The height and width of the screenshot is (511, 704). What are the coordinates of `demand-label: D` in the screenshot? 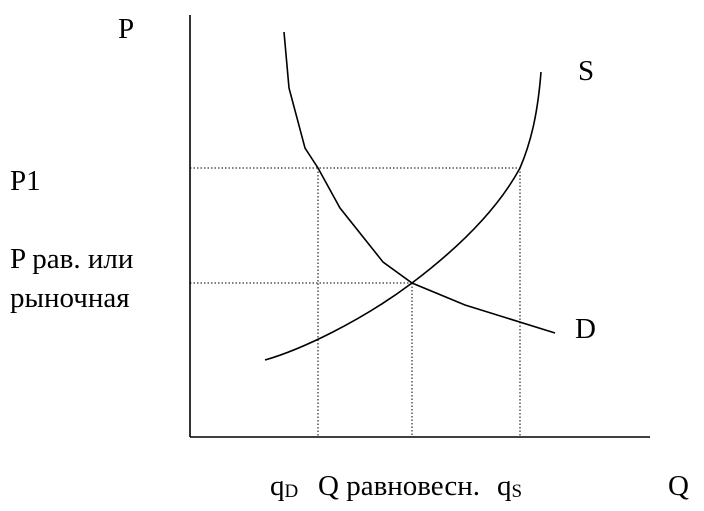 It's located at (585, 329).